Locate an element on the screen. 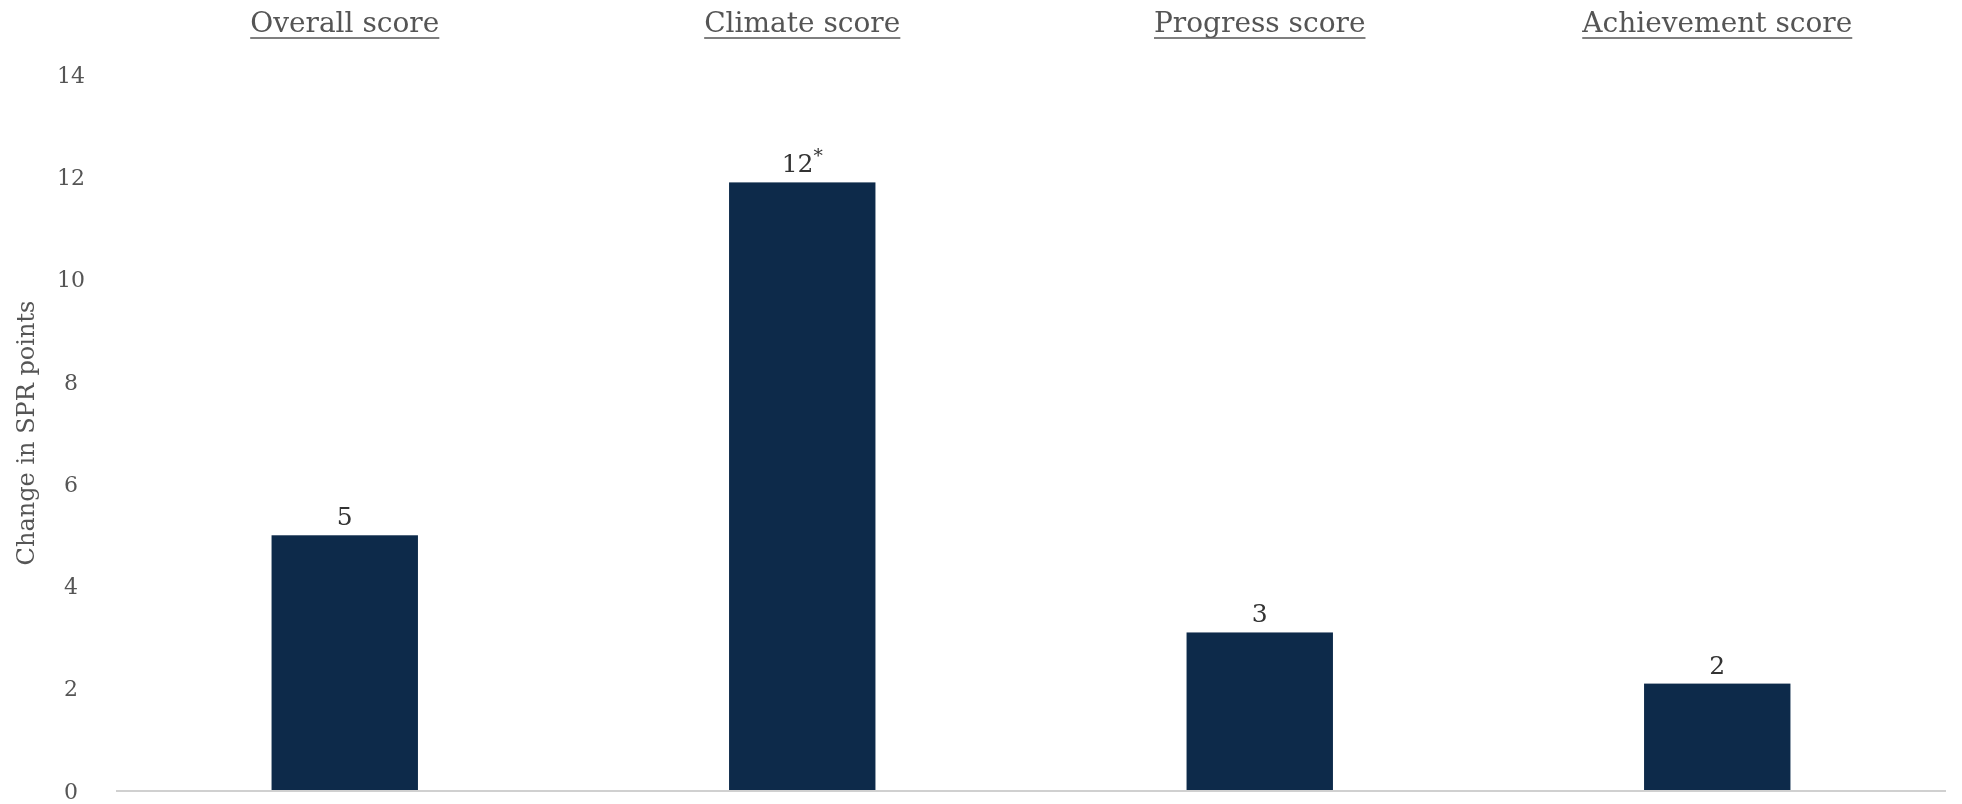 The width and height of the screenshot is (1962, 804). y-axis-title: Change in SPR points is located at coordinates (26, 433).